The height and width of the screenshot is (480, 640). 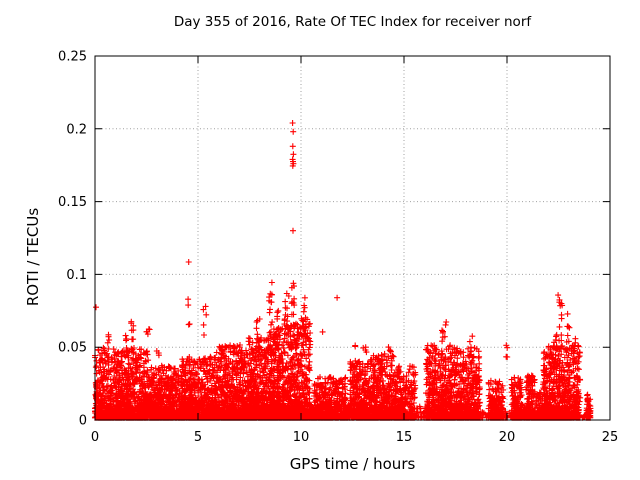 I want to click on x-tick-label: 5, so click(x=198, y=437).